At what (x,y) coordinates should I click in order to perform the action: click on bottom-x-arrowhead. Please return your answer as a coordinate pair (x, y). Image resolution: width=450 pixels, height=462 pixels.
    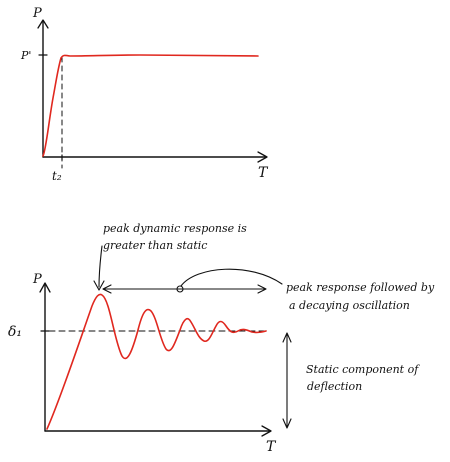
    Looking at the image, I should click on (266, 431).